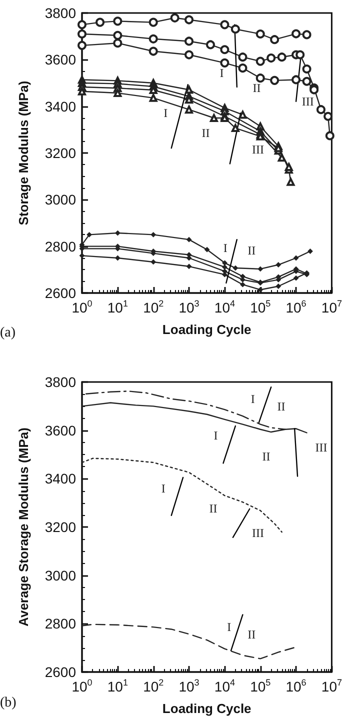 The image size is (345, 720). What do you see at coordinates (23, 153) in the screenshot?
I see `y-axis-title: Storage Modulus (MPa)` at bounding box center [23, 153].